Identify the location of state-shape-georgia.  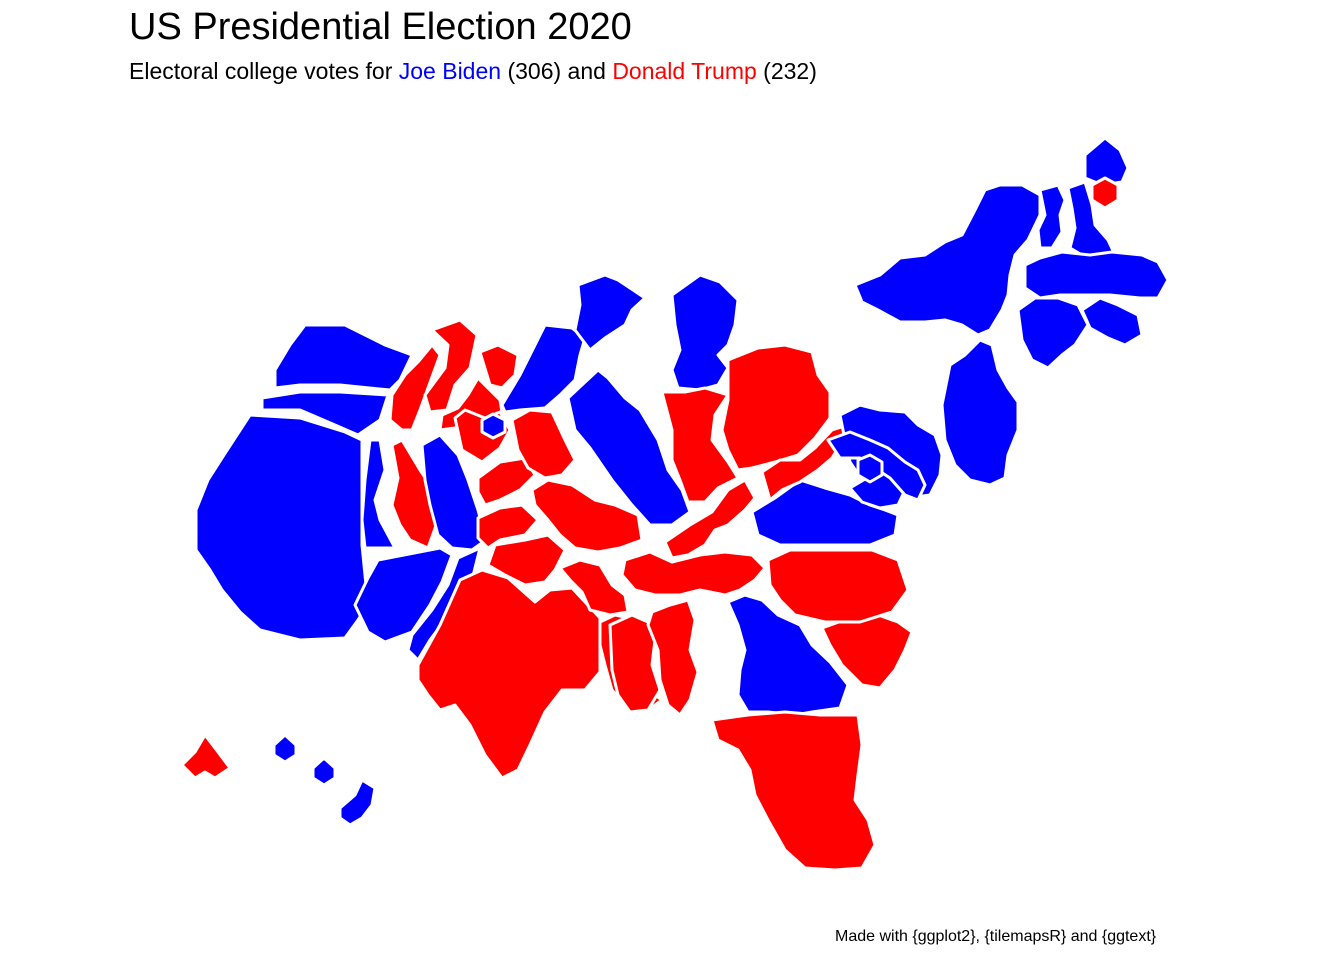
(788, 655).